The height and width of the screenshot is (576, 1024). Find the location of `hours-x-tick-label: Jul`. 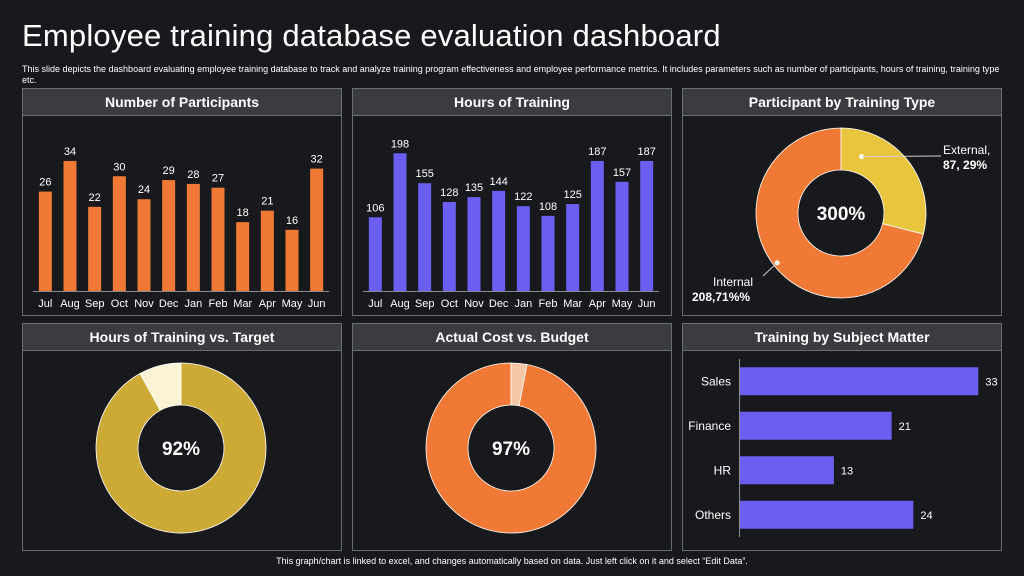

hours-x-tick-label: Jul is located at coordinates (375, 304).